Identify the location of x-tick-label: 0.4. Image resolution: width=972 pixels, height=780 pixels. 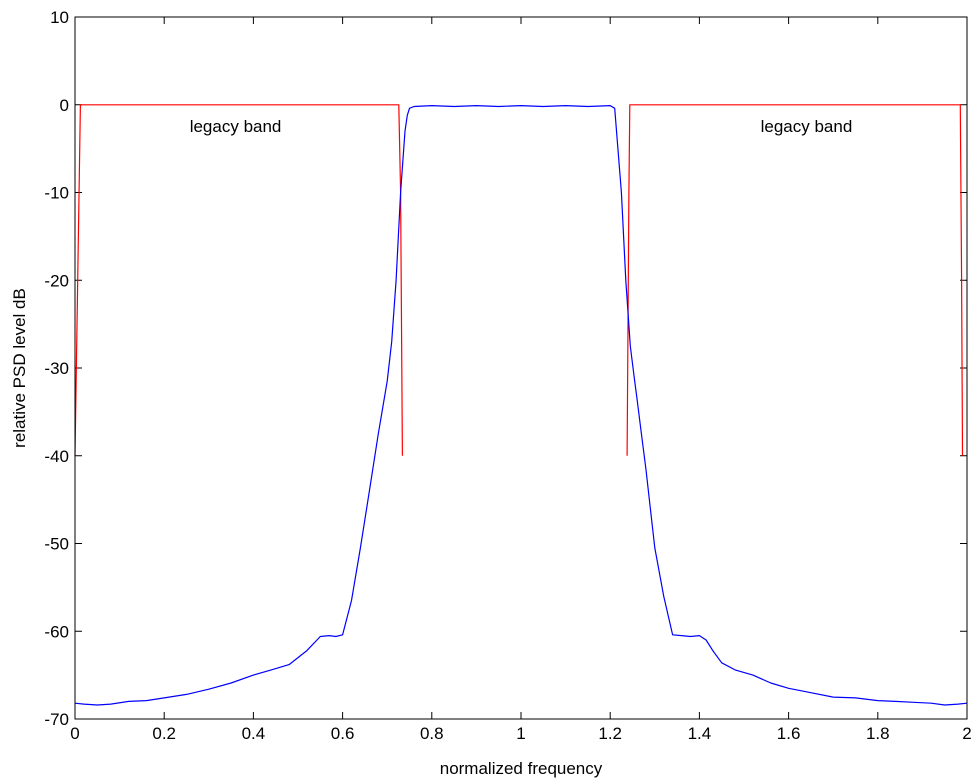
(254, 733).